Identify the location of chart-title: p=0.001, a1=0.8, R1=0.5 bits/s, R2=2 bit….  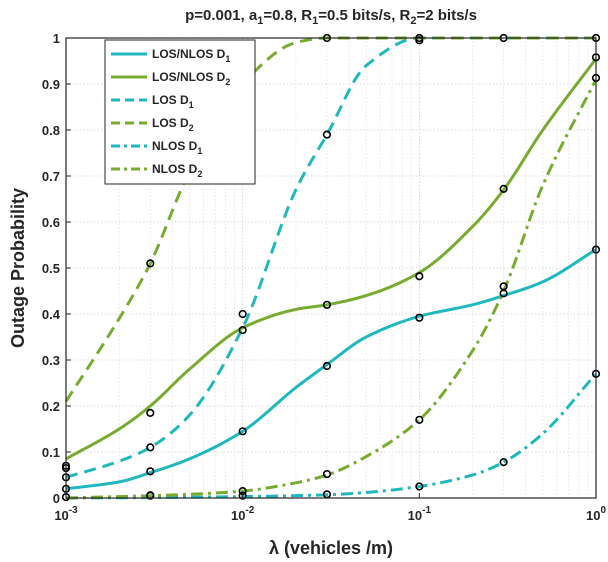
(331, 17).